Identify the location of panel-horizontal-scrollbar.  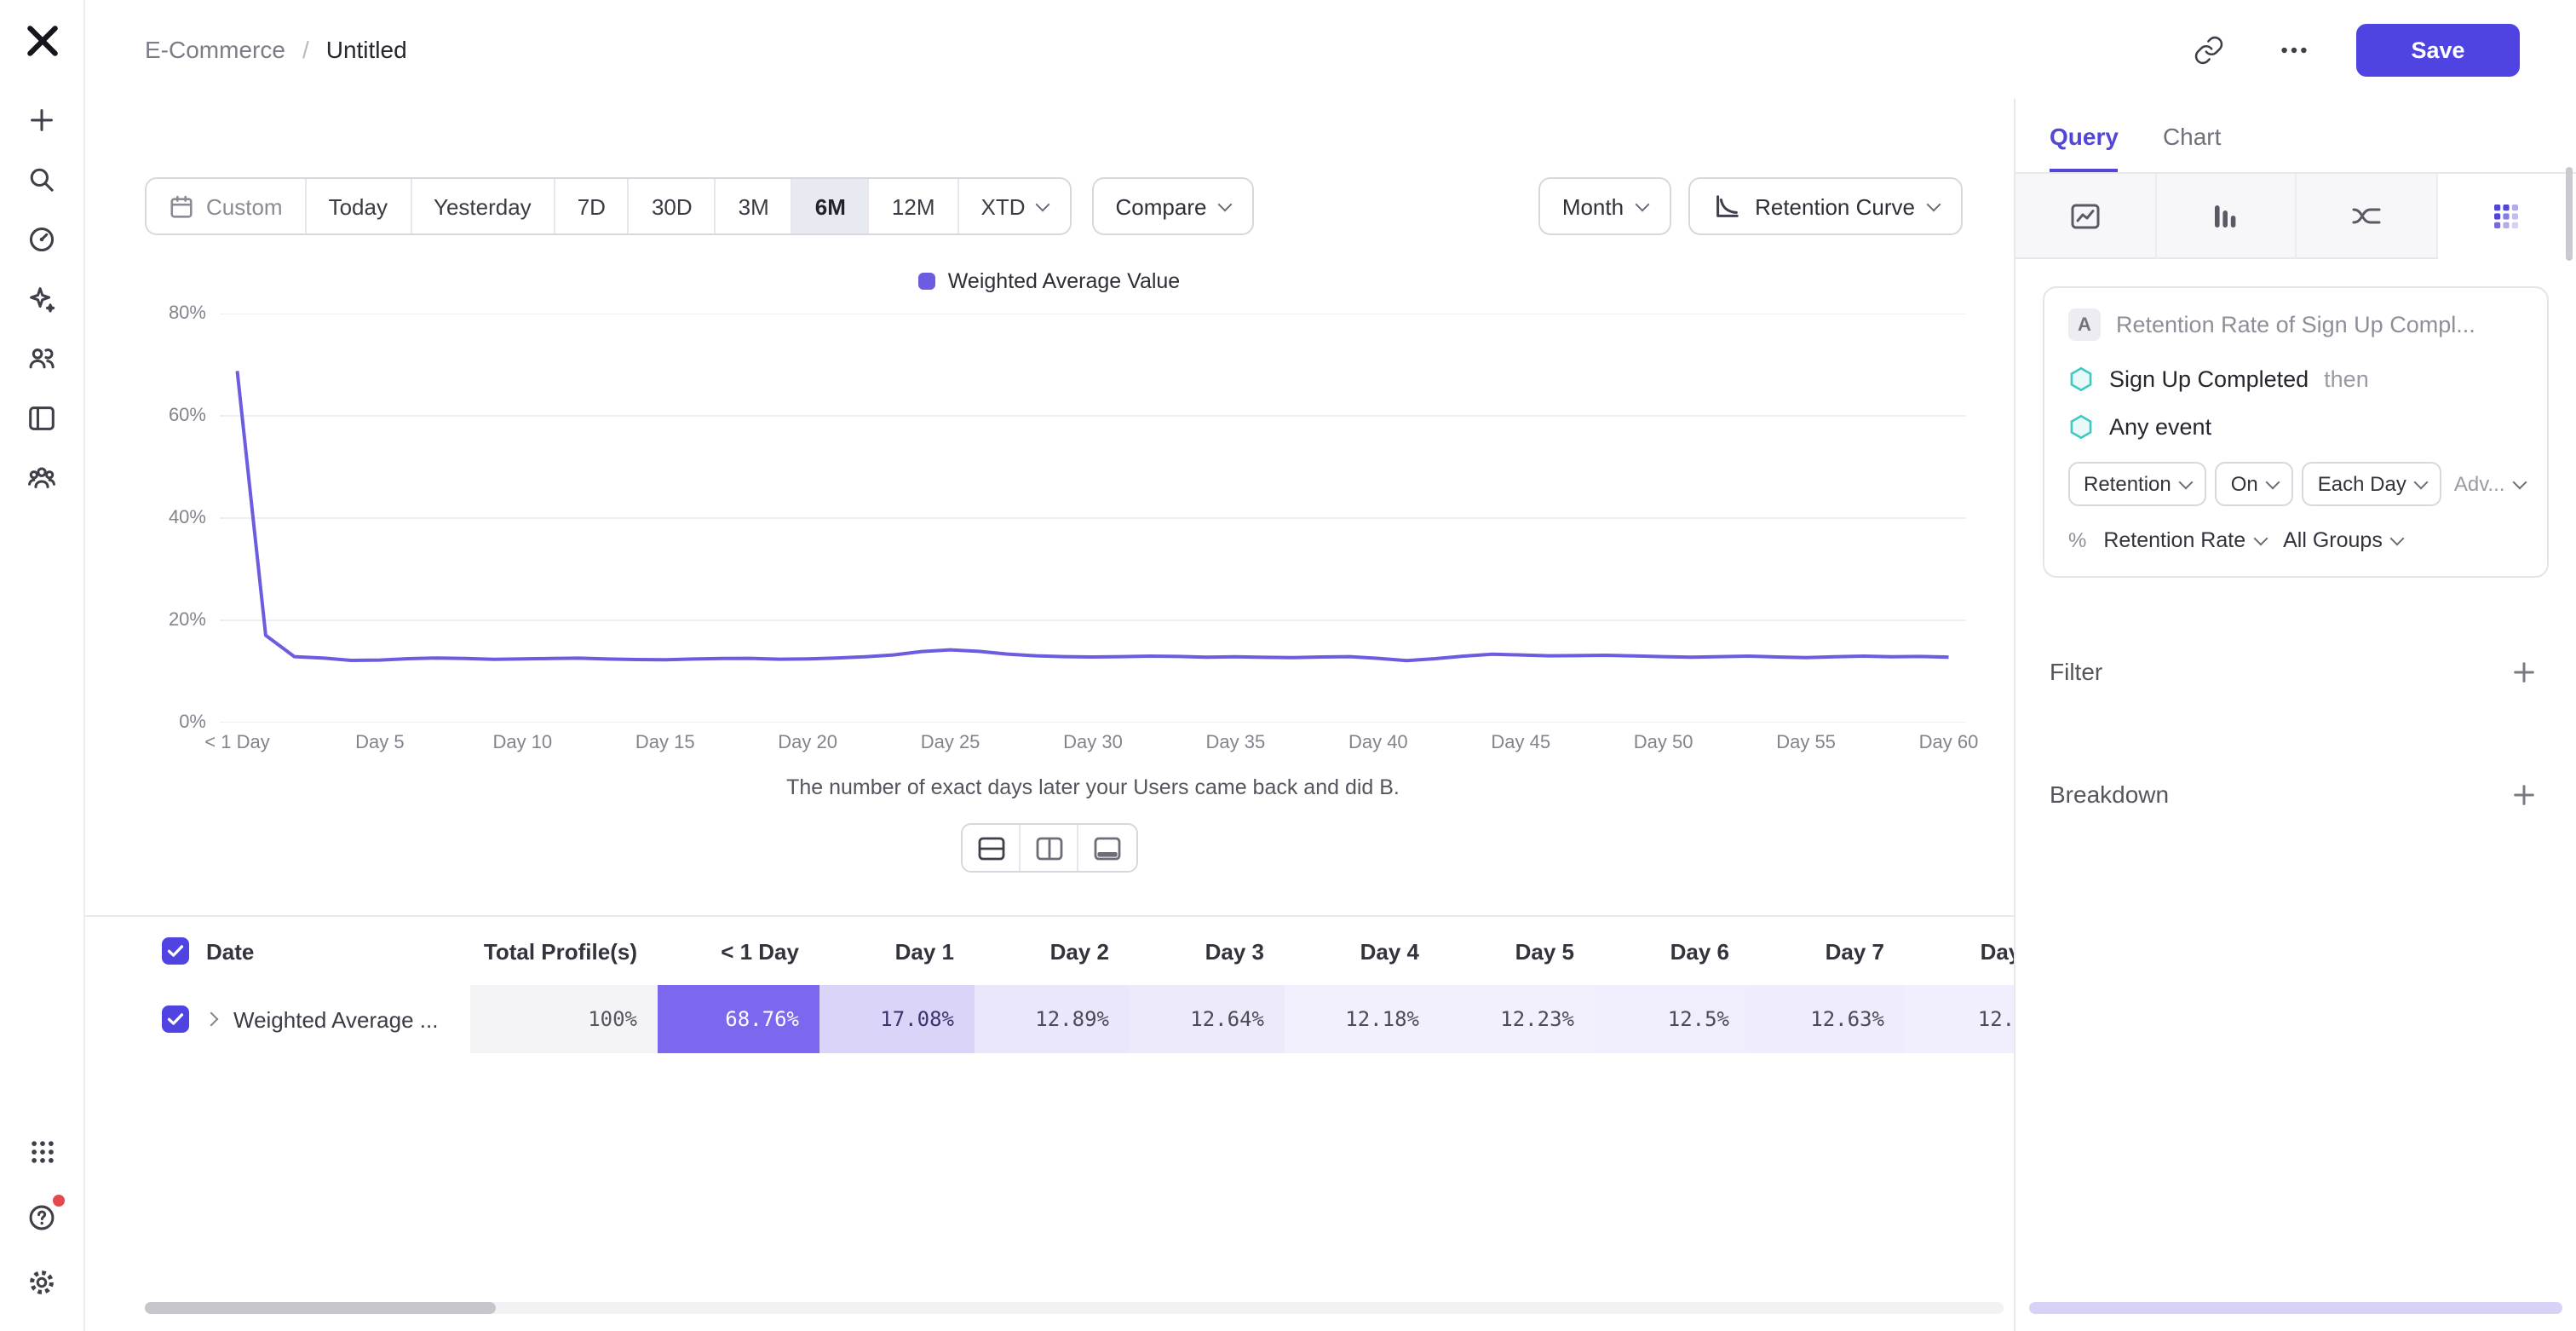
(2295, 1308).